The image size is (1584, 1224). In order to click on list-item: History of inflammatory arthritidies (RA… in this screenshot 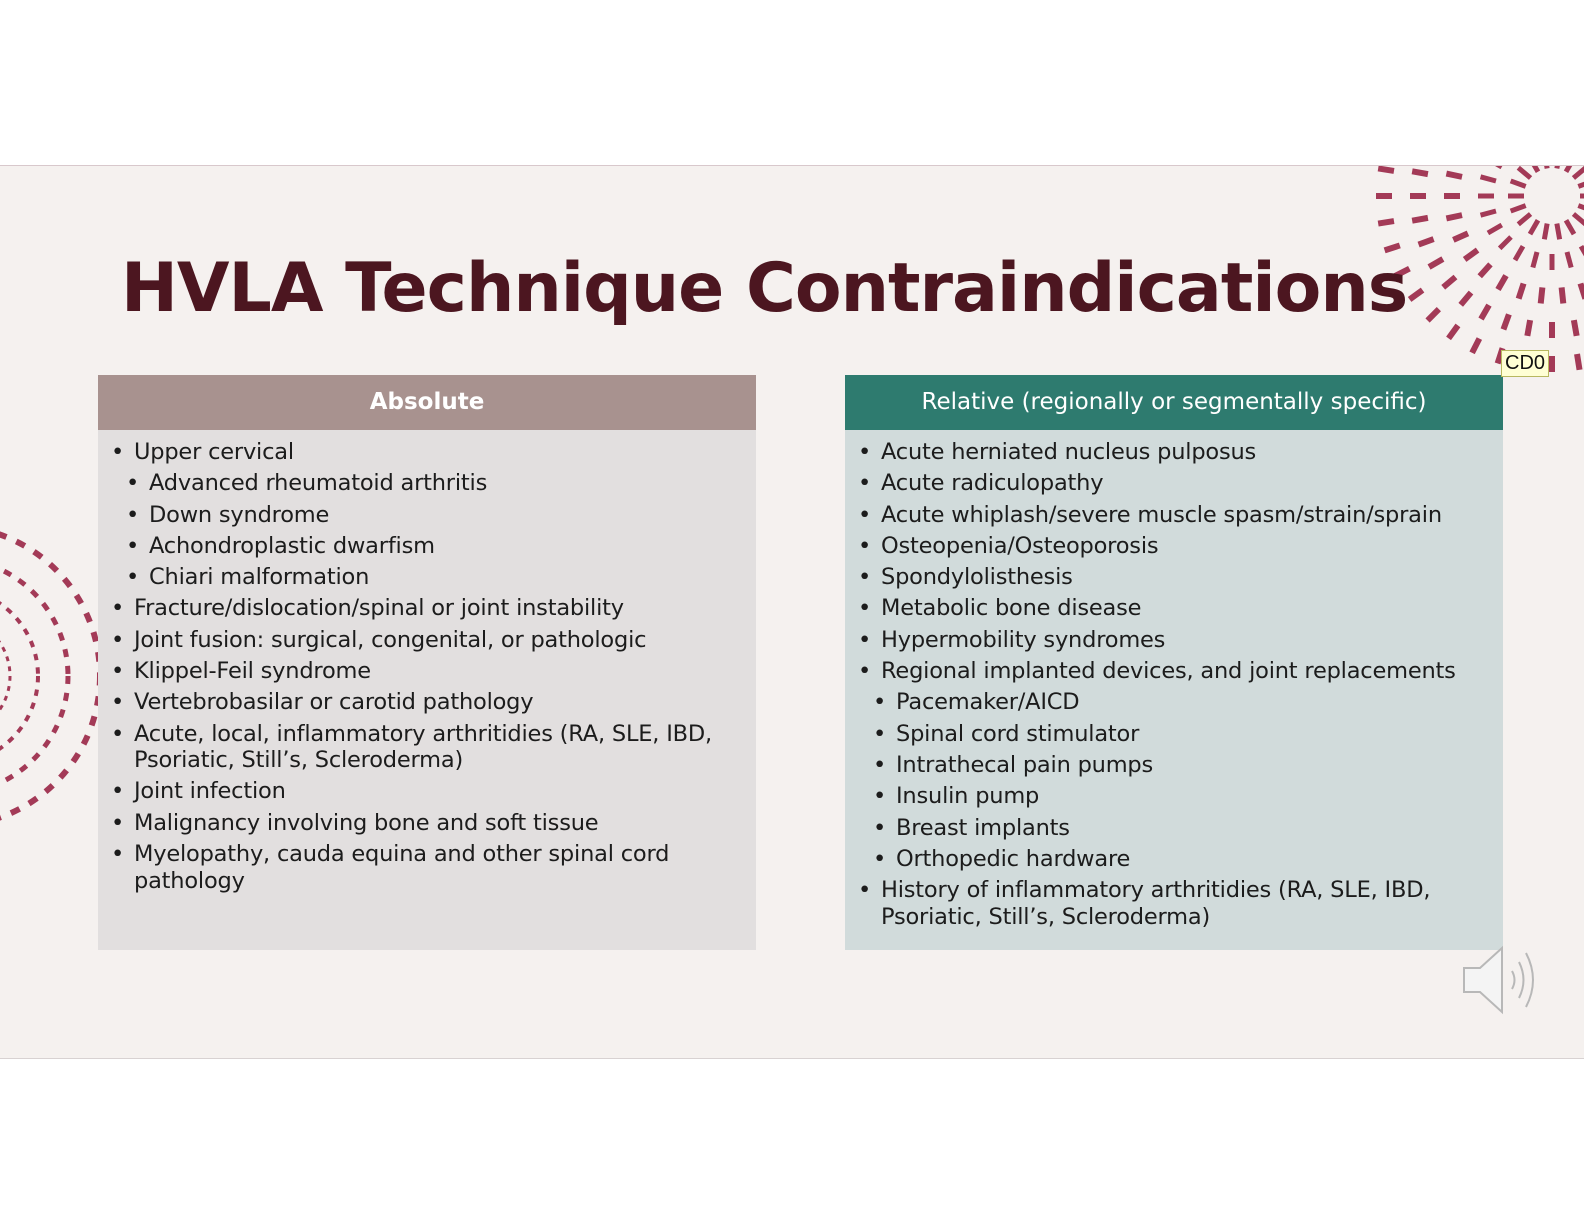, I will do `click(1176, 903)`.